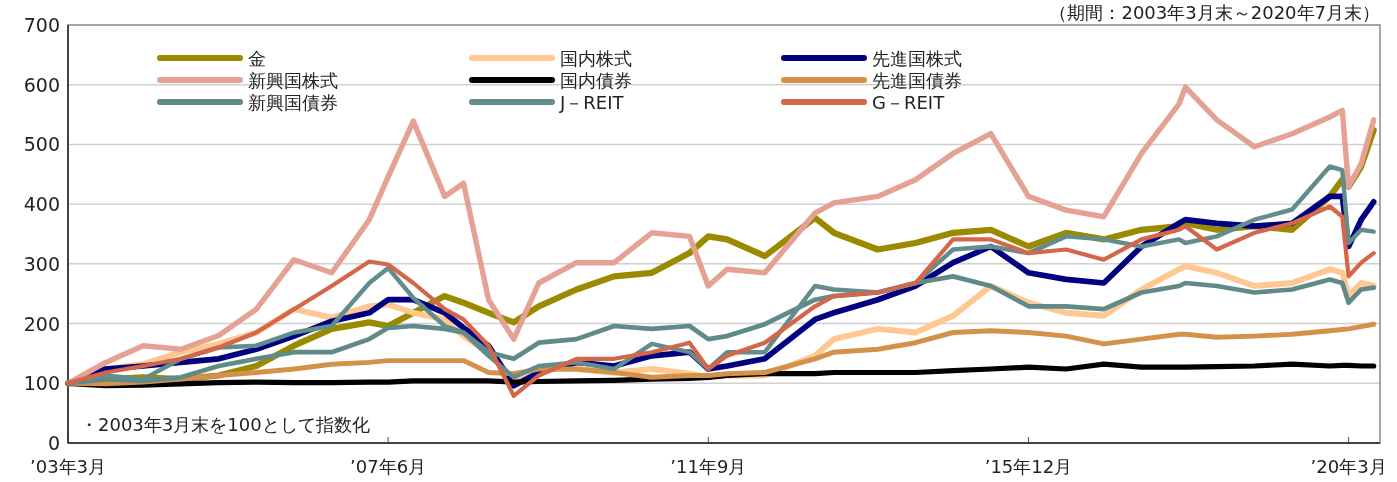 This screenshot has height=482, width=1397. What do you see at coordinates (68, 466) in the screenshot?
I see `x-tick-label: ’03年3月` at bounding box center [68, 466].